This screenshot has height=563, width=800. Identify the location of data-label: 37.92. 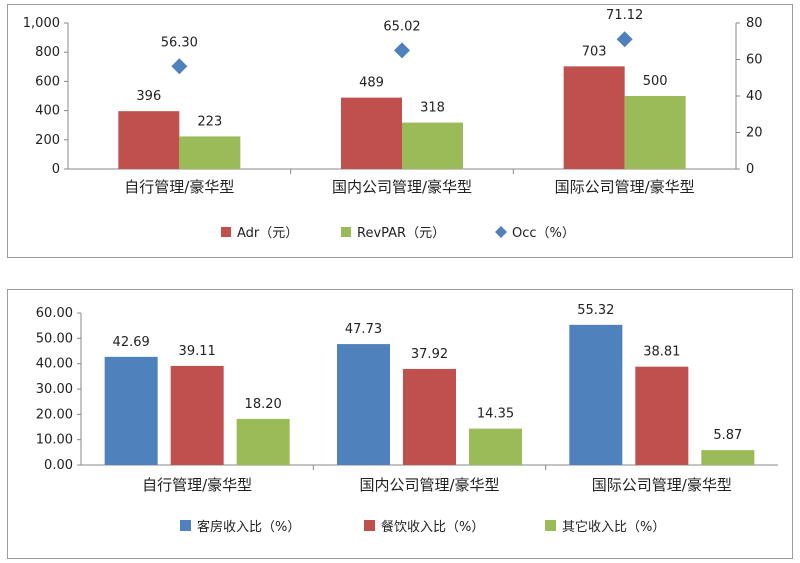
(429, 354).